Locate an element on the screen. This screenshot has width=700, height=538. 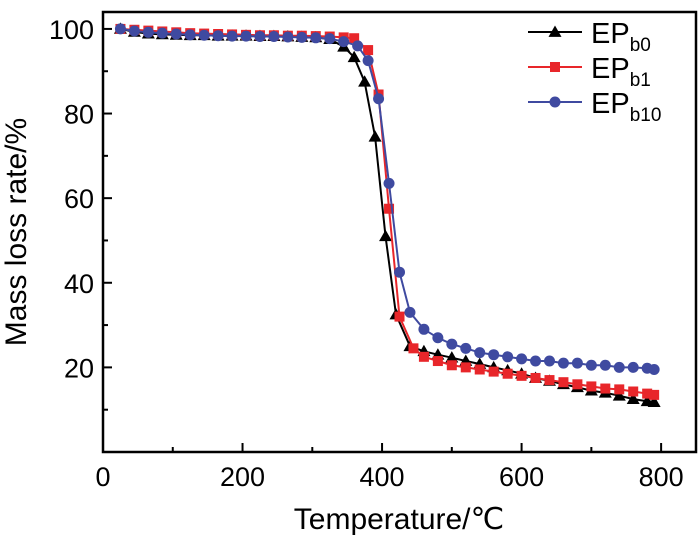
y-tick-label: 100 is located at coordinates (71, 30).